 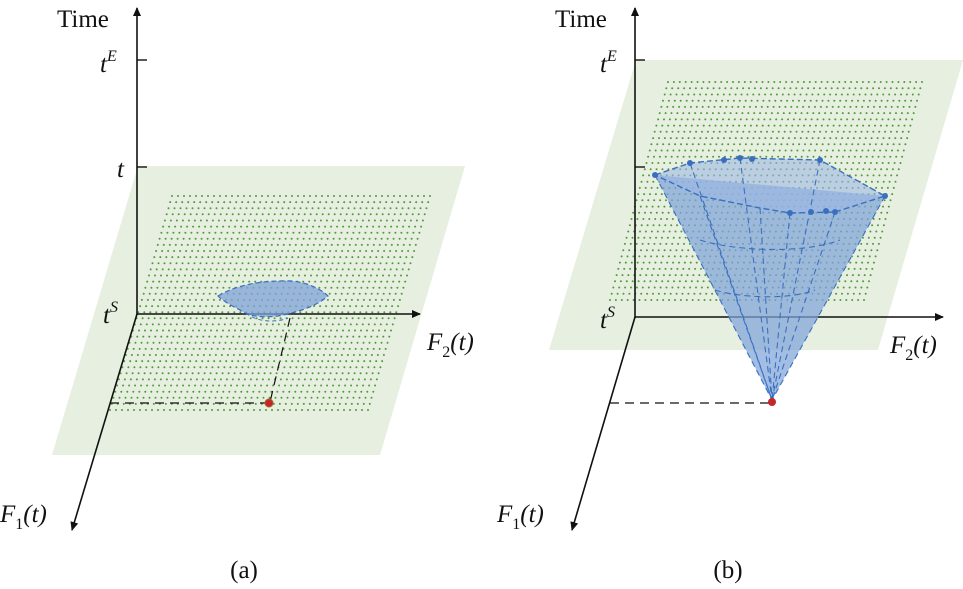 I want to click on panel-b-caption: (b), so click(x=727, y=570).